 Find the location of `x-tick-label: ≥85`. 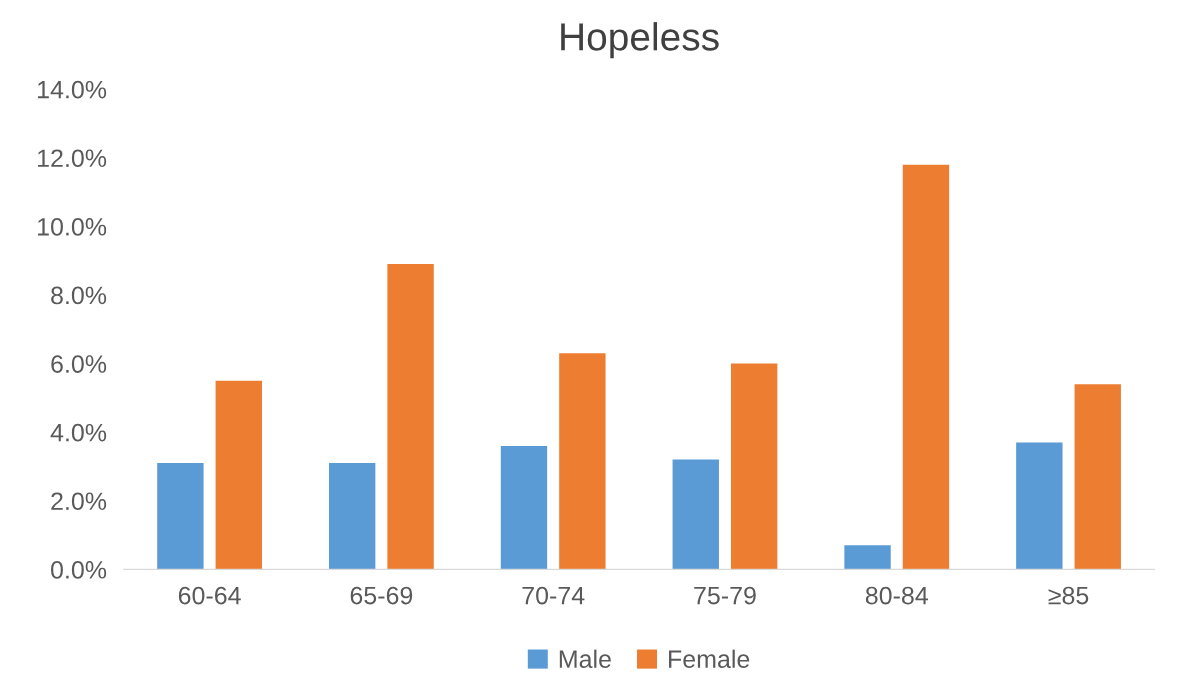

x-tick-label: ≥85 is located at coordinates (1068, 595).